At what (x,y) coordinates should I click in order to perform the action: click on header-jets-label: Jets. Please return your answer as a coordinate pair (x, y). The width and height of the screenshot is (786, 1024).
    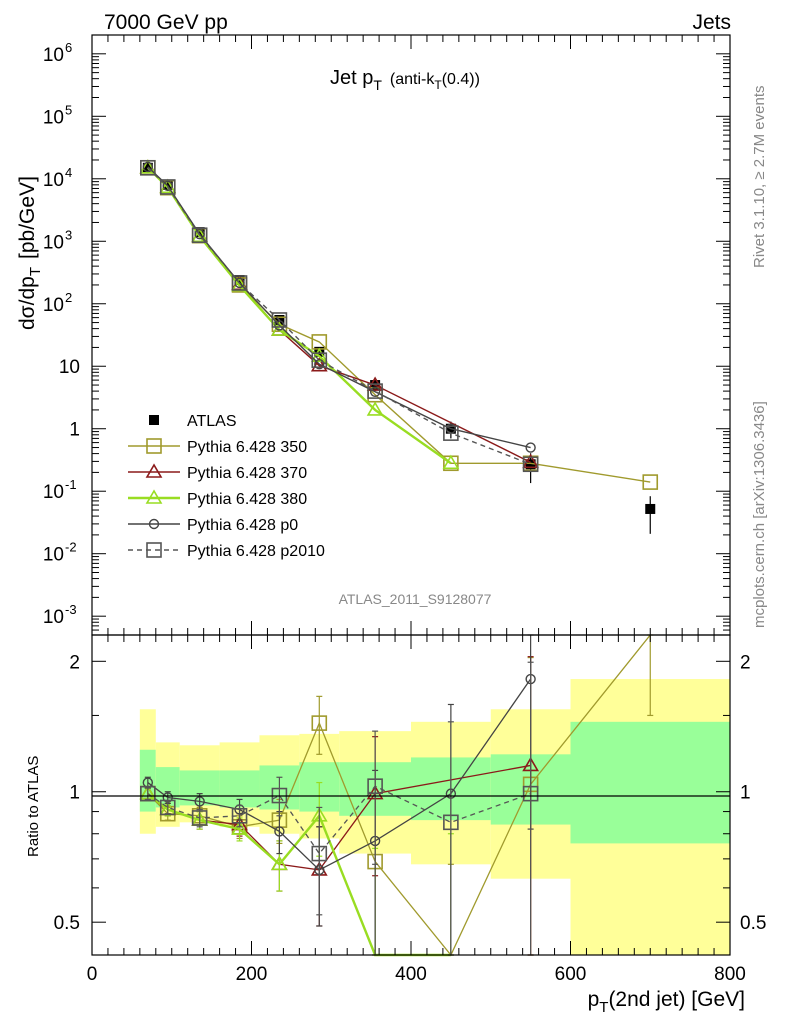
    Looking at the image, I should click on (711, 22).